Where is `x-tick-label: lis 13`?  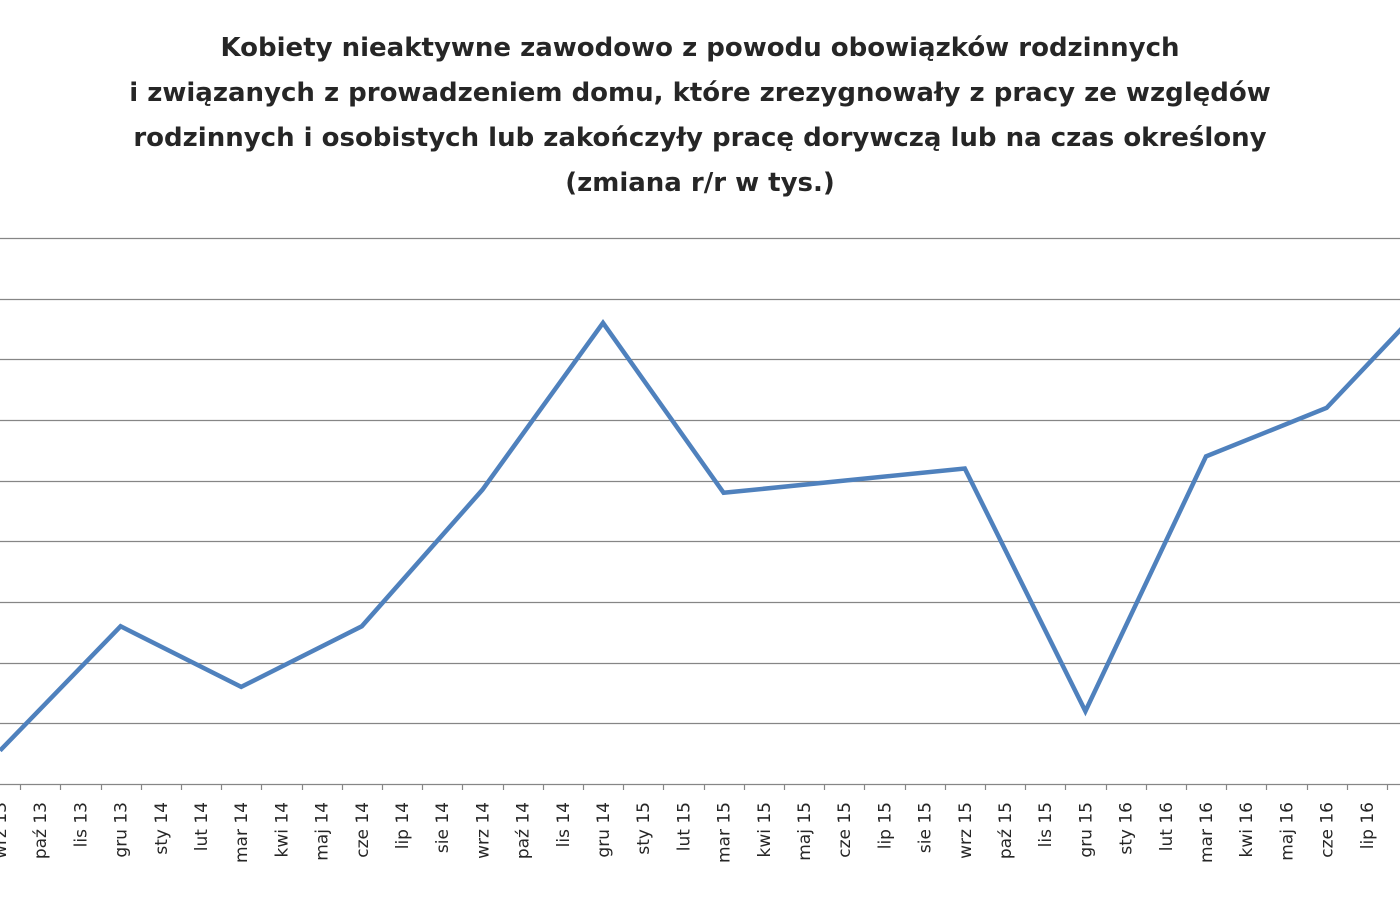
x-tick-label: lis 13 is located at coordinates (81, 824).